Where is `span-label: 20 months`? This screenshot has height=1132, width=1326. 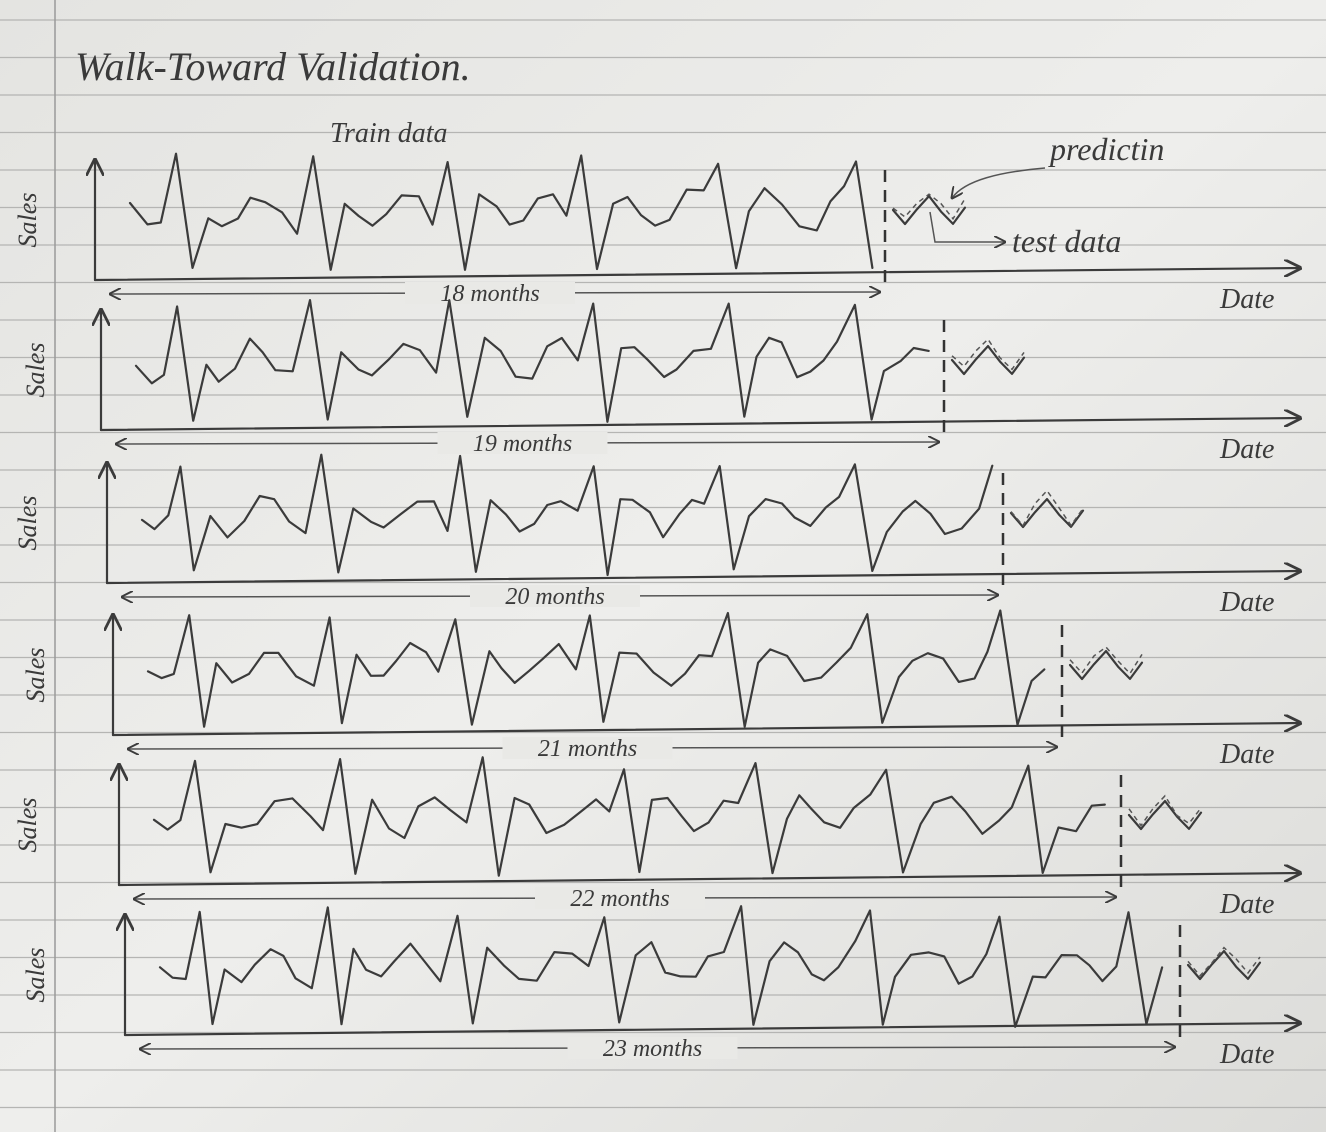
span-label: 20 months is located at coordinates (554, 597).